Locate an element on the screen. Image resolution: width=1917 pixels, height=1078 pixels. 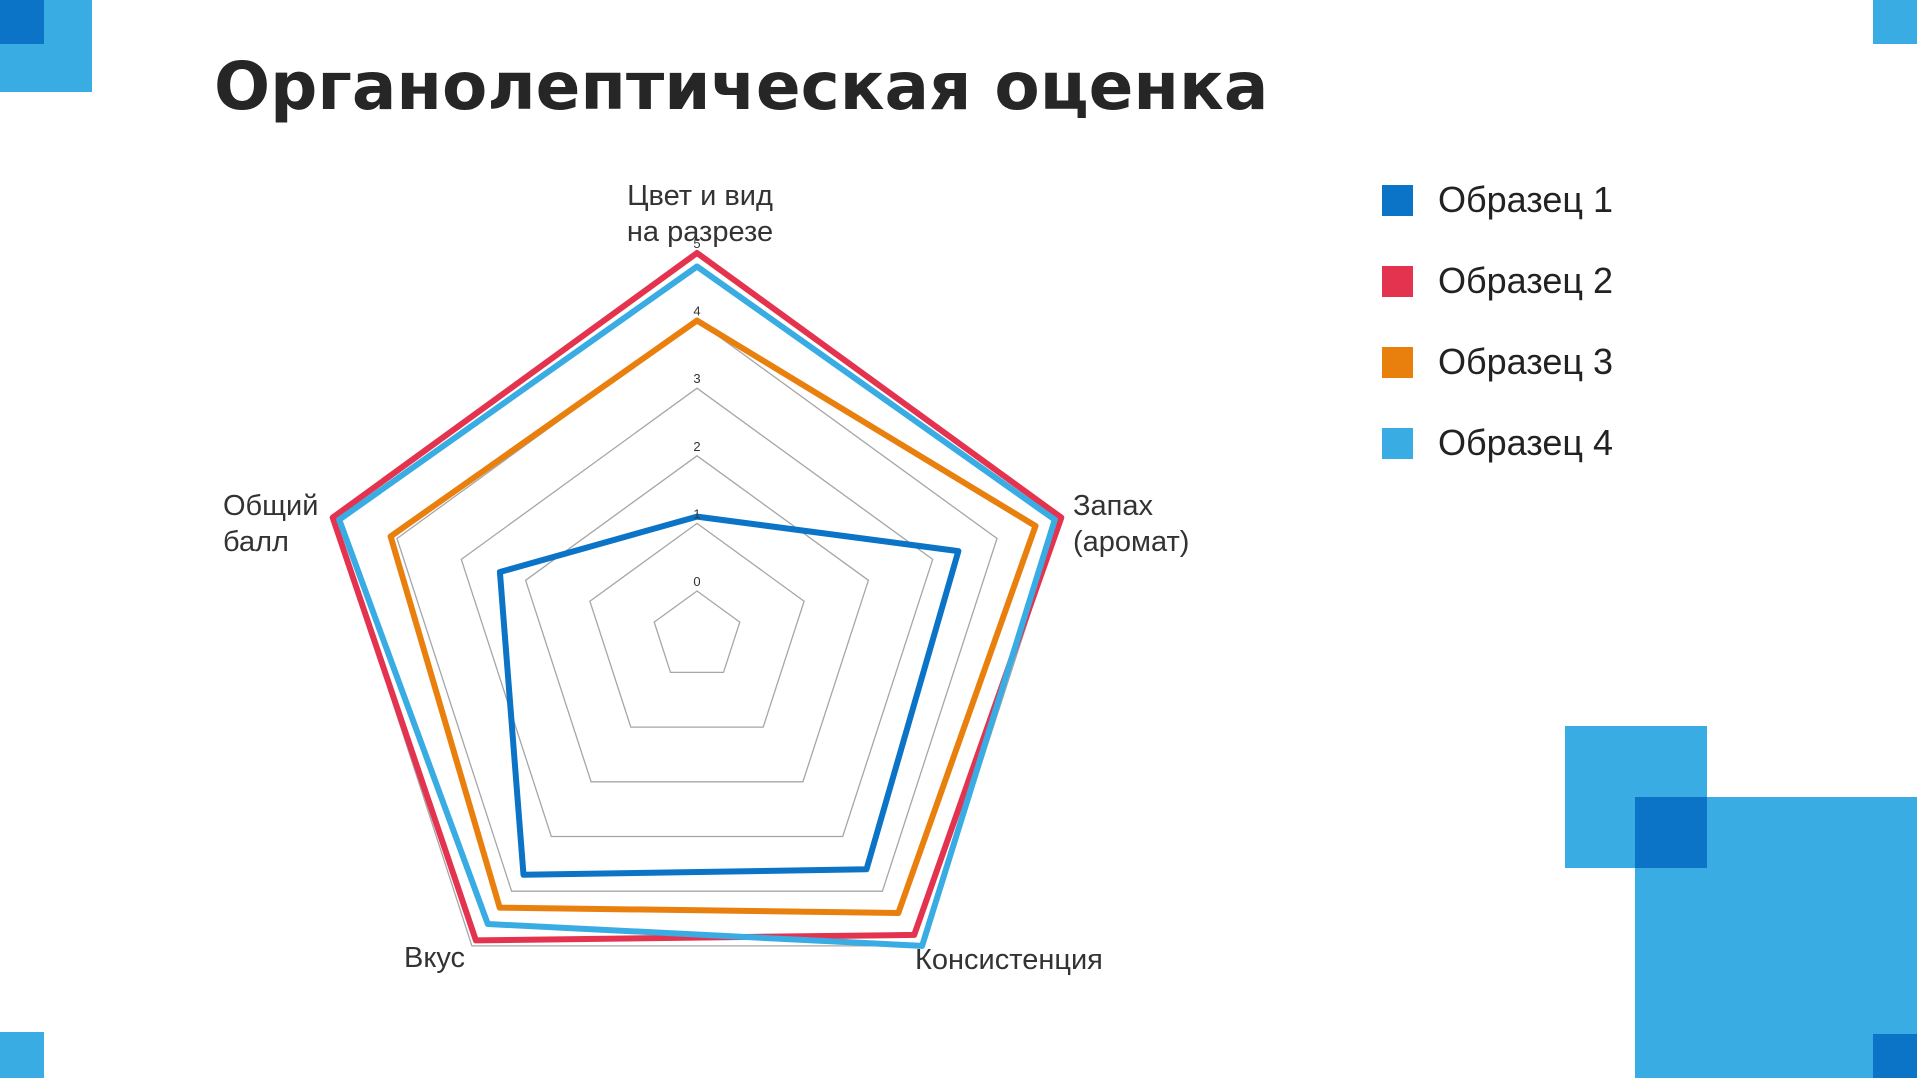
corner-square-top-left-inner is located at coordinates (22, 22).